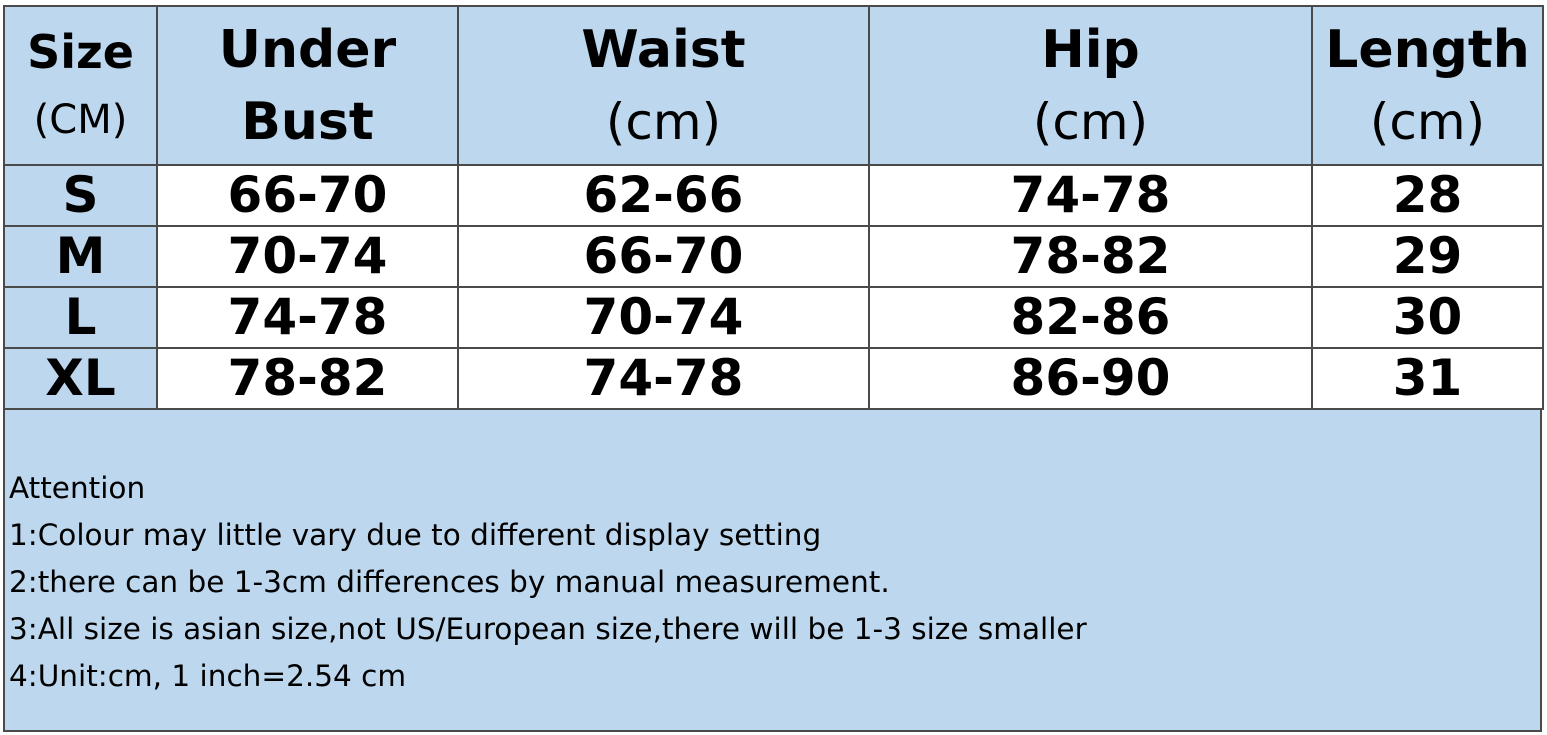  I want to click on header-hip: Hip (cm), so click(1090, 85).